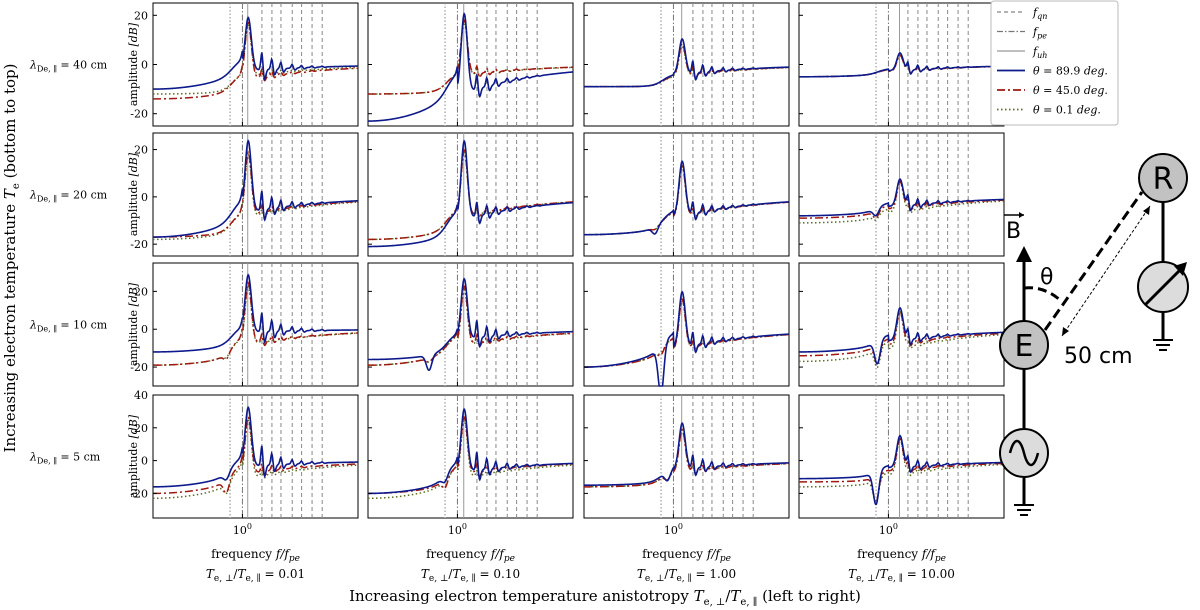 The height and width of the screenshot is (610, 1200). Describe the element at coordinates (1024, 453) in the screenshot. I see `sine-wave-icon` at that location.